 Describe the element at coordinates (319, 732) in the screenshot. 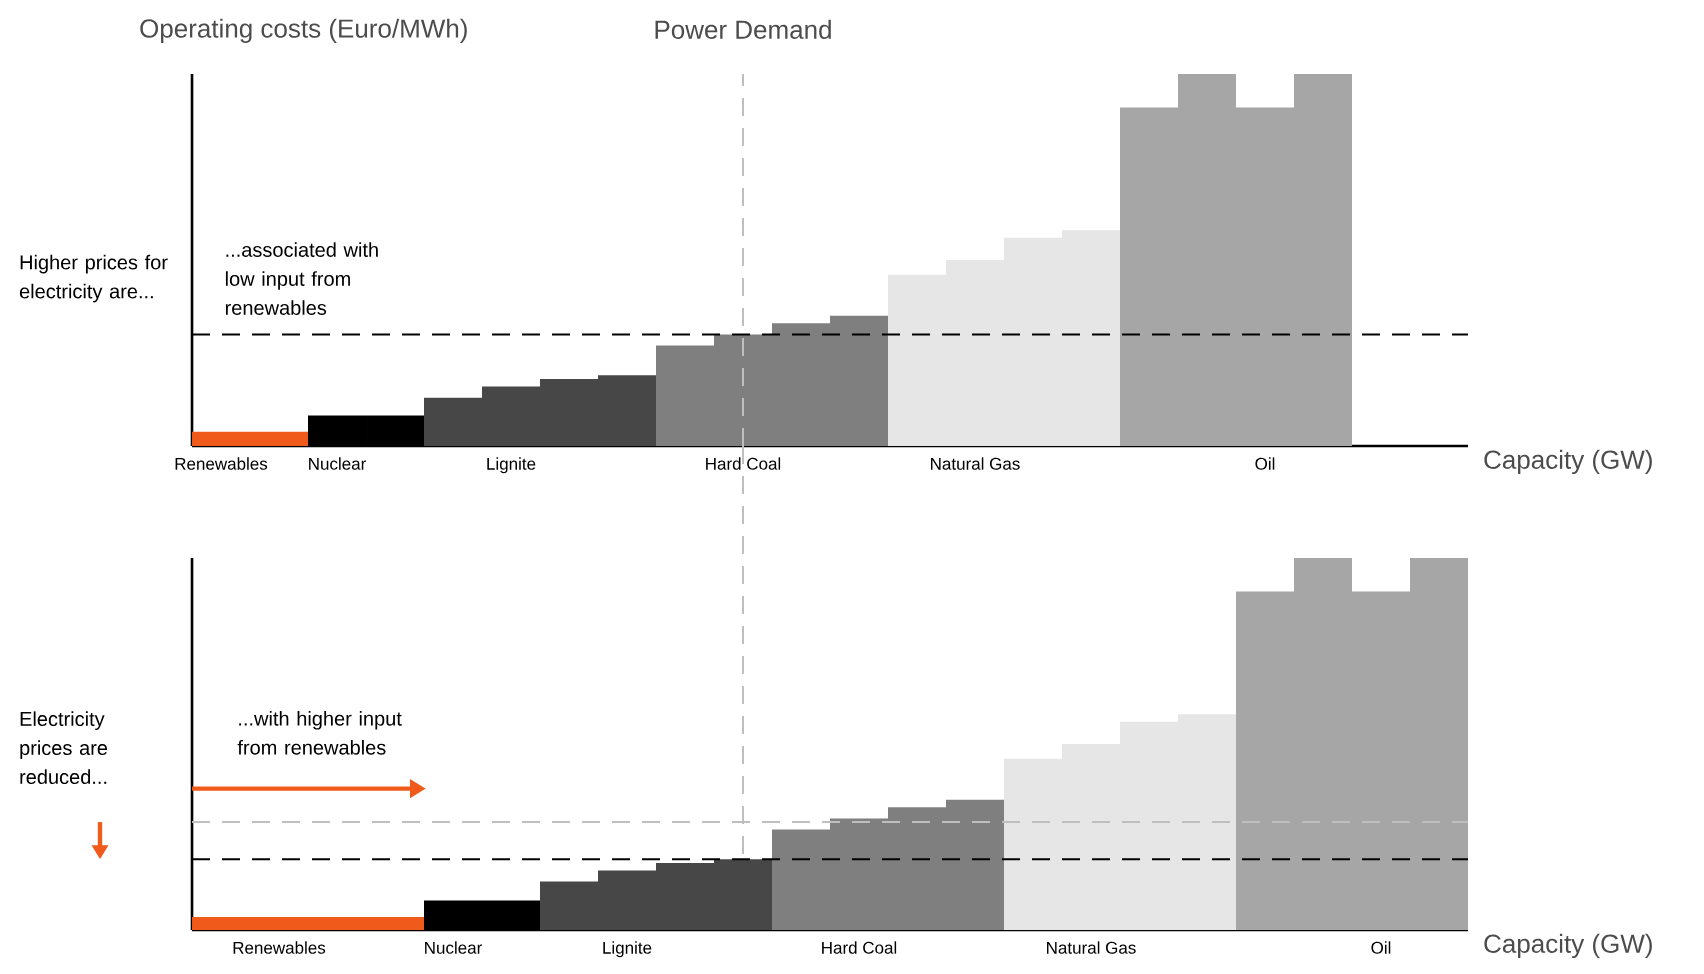

I see `annotation: ...with higher input from renewables` at that location.